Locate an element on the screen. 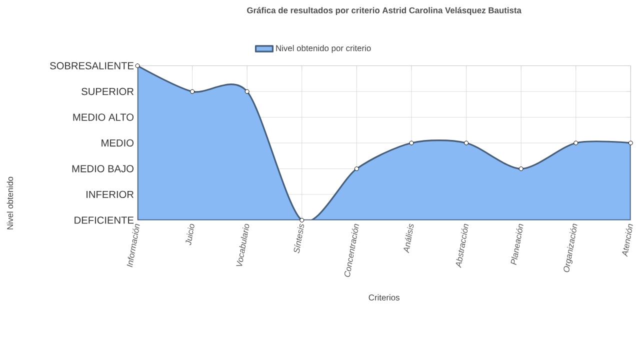 The height and width of the screenshot is (347, 637). text: DEFICIENTE is located at coordinates (104, 220).